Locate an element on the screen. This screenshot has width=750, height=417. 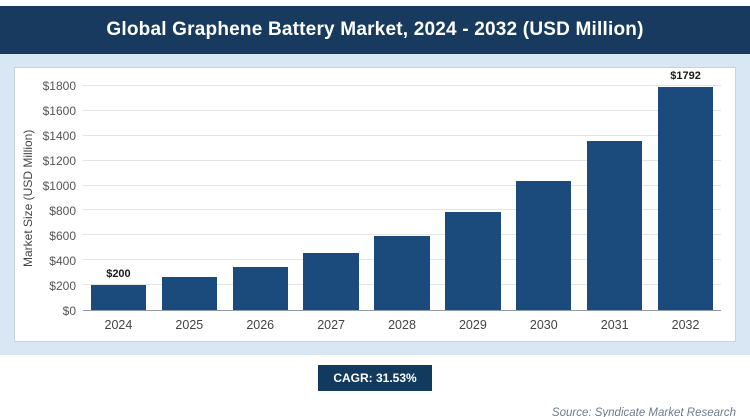
bar-value-label: $1792 is located at coordinates (685, 76).